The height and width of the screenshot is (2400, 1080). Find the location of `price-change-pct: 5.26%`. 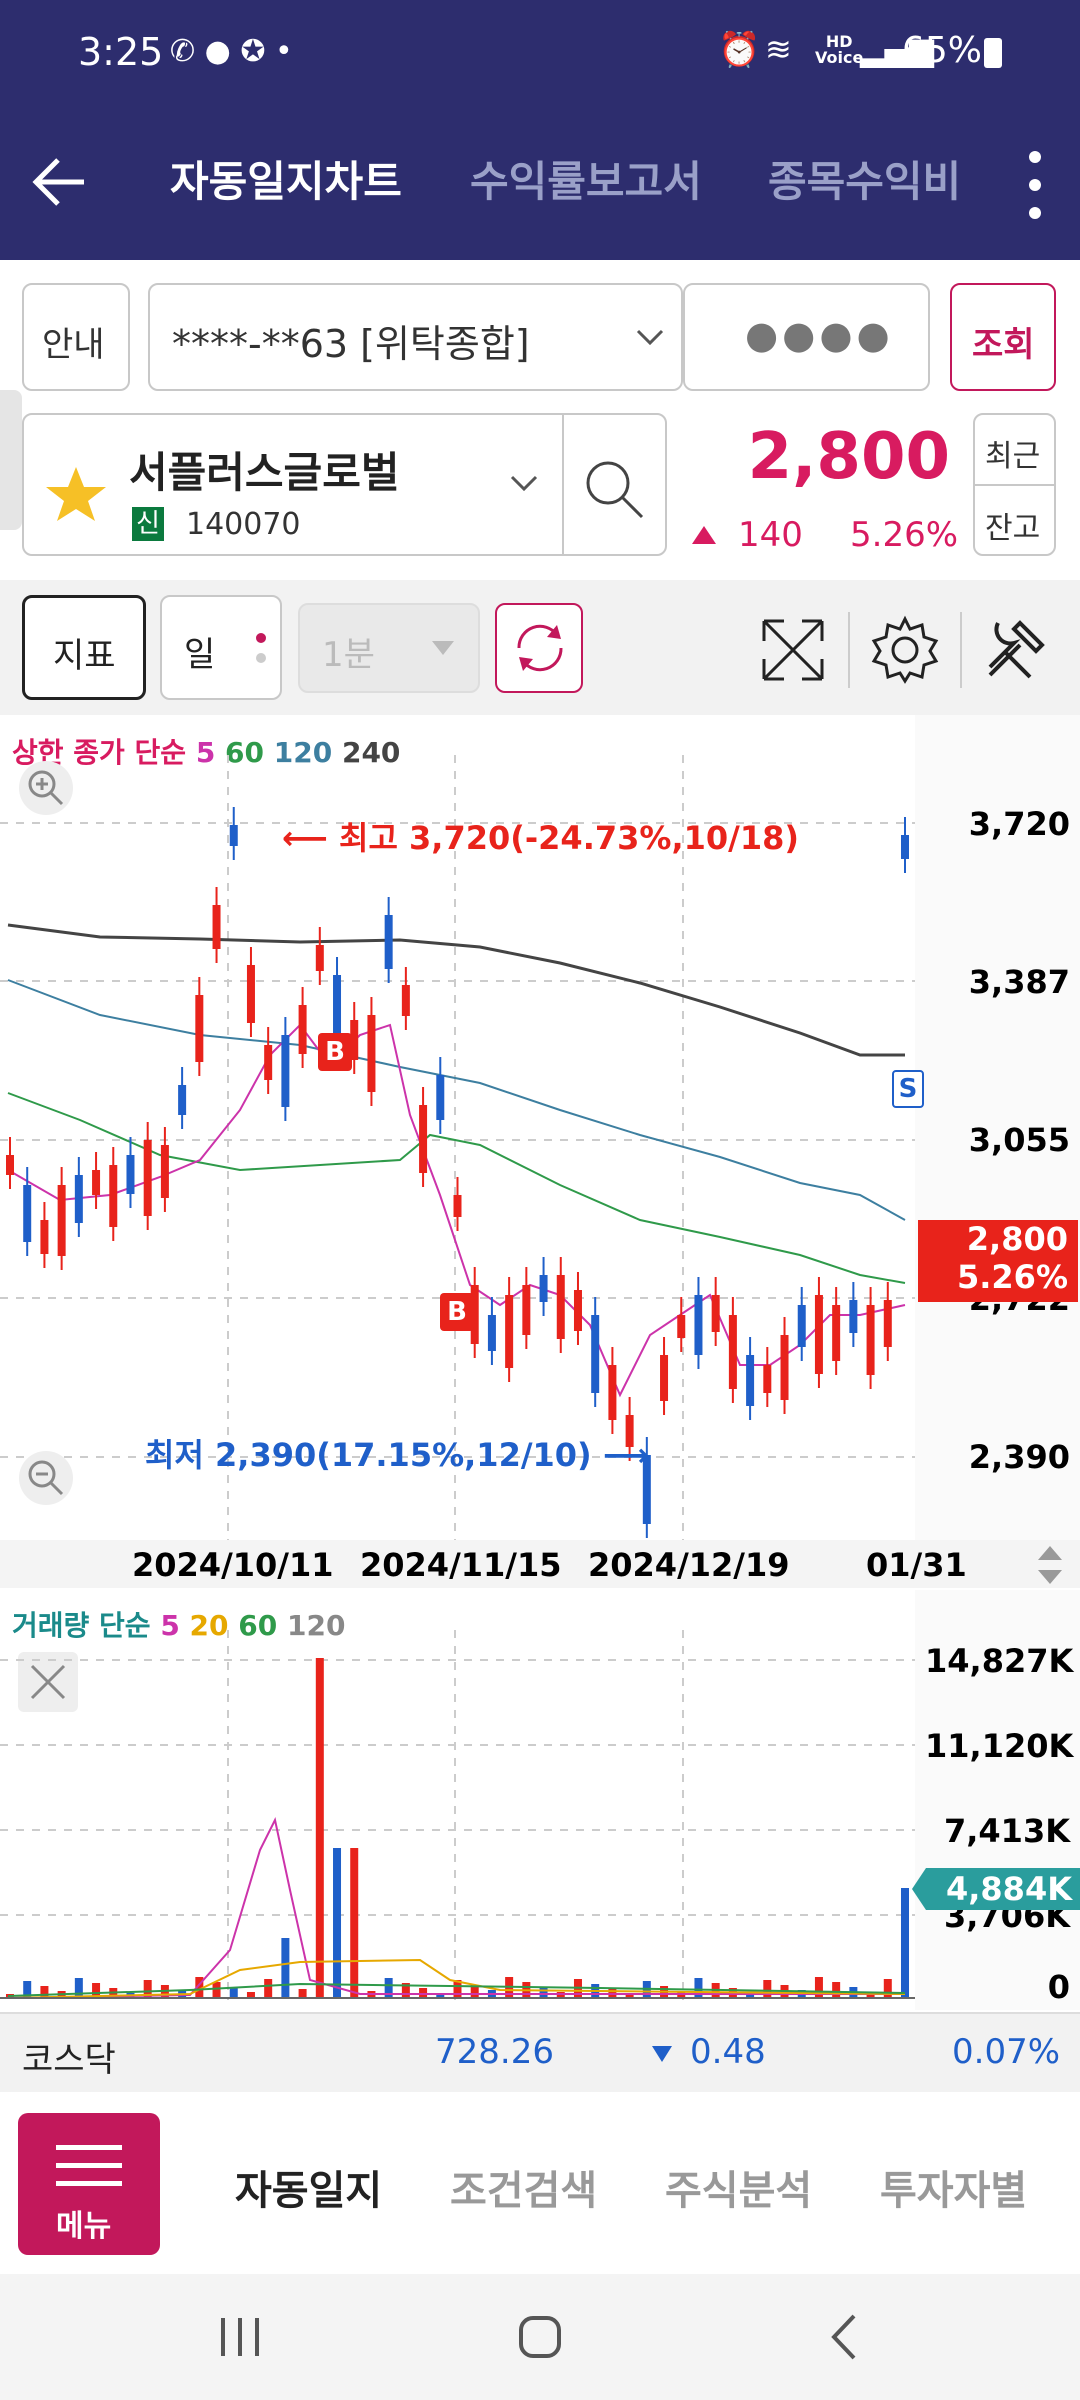

price-change-pct: 5.26% is located at coordinates (904, 535).